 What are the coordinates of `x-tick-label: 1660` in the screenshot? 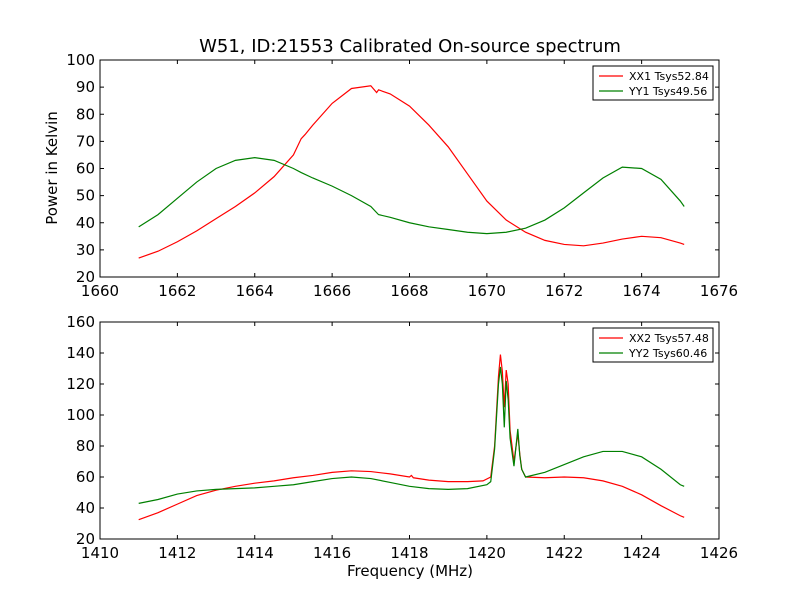 It's located at (100, 291).